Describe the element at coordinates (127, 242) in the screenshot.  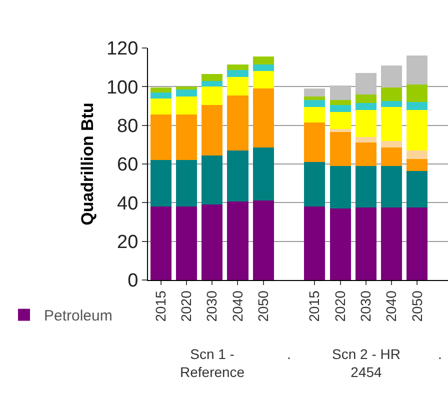
I see `y-tick-label: 20` at that location.